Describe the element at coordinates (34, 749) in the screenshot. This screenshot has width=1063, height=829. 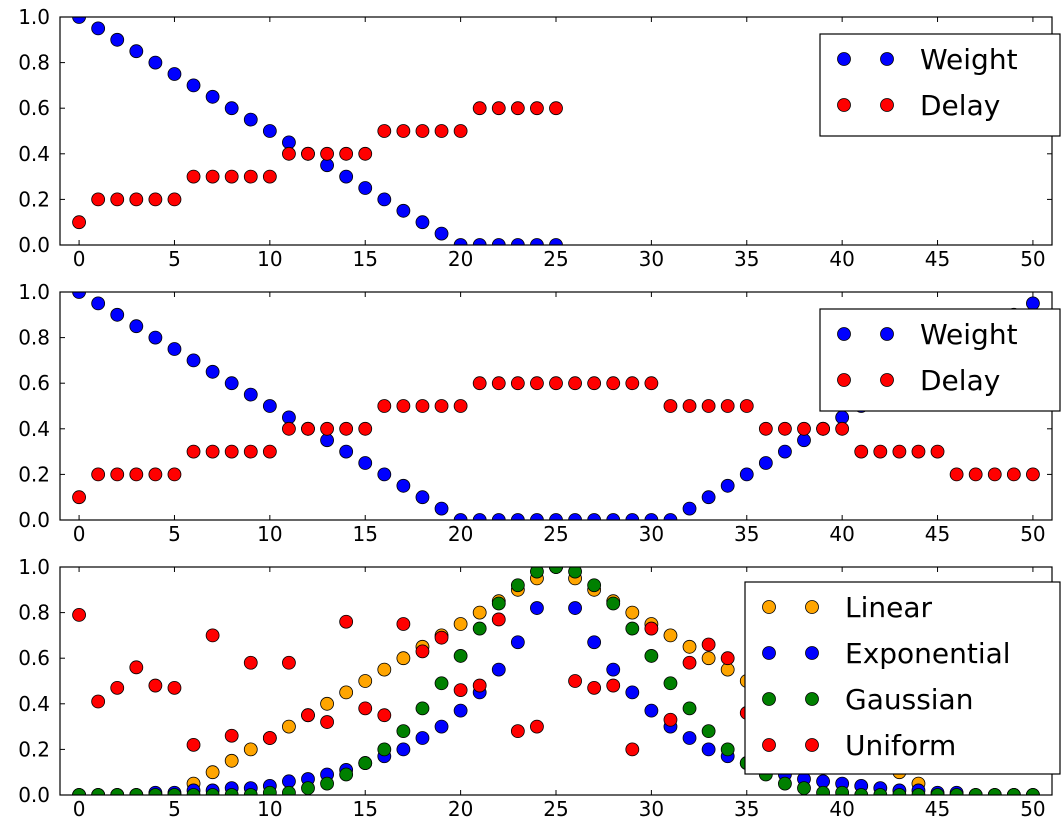
I see `y-tick-label: 0.2` at that location.